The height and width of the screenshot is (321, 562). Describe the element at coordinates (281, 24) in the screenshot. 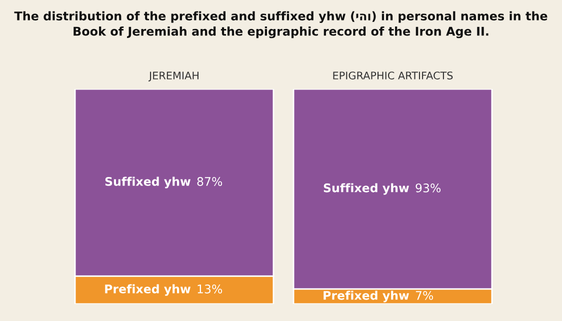

I see `chart-title: The distribution of the prefixed and suffixed yhw (יהו) in personal names in the Book of Jeremiah and the epigraphic record of the Iron Age II.` at that location.